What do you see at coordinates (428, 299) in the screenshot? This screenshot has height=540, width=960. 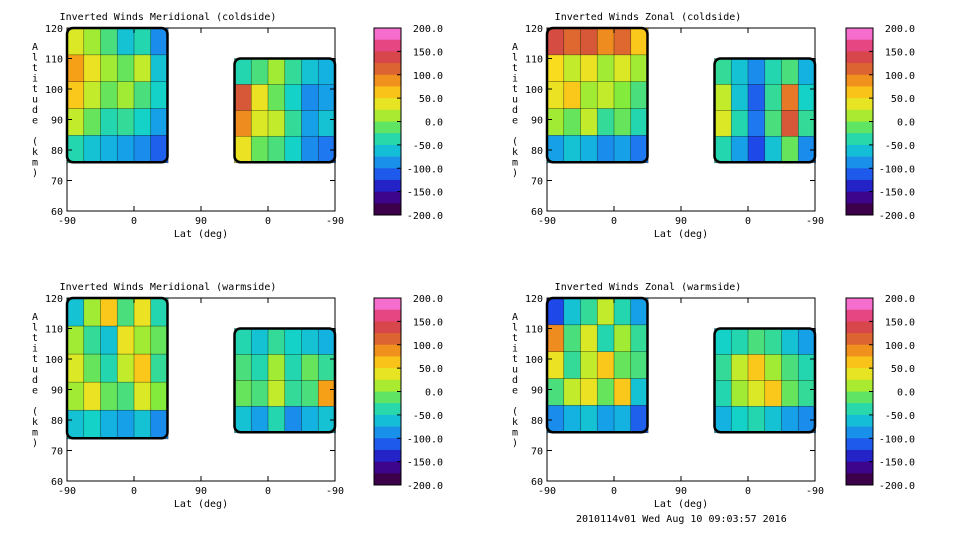 I see `colorbar-label: 200.0` at bounding box center [428, 299].